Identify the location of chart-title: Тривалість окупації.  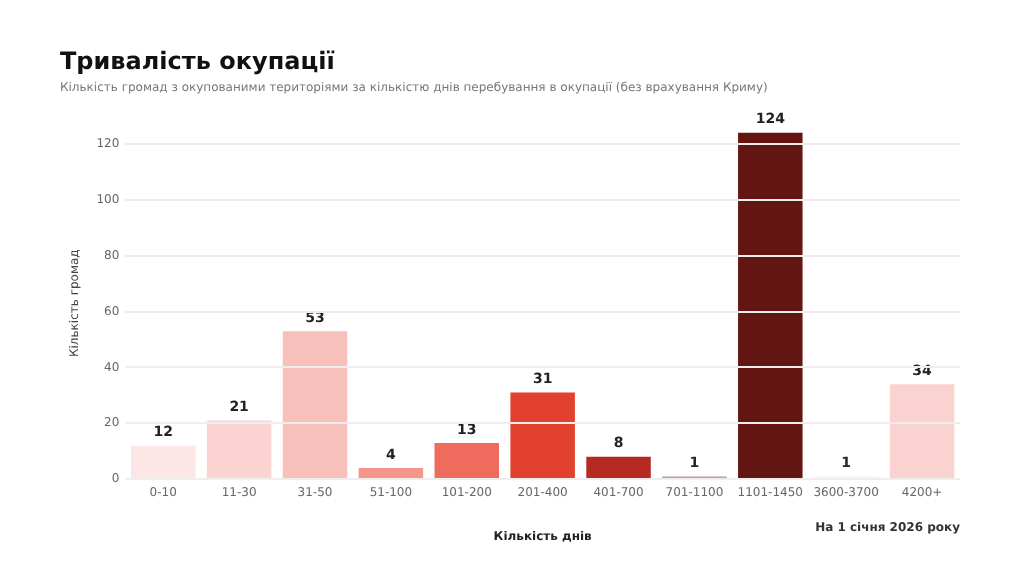
(197, 60).